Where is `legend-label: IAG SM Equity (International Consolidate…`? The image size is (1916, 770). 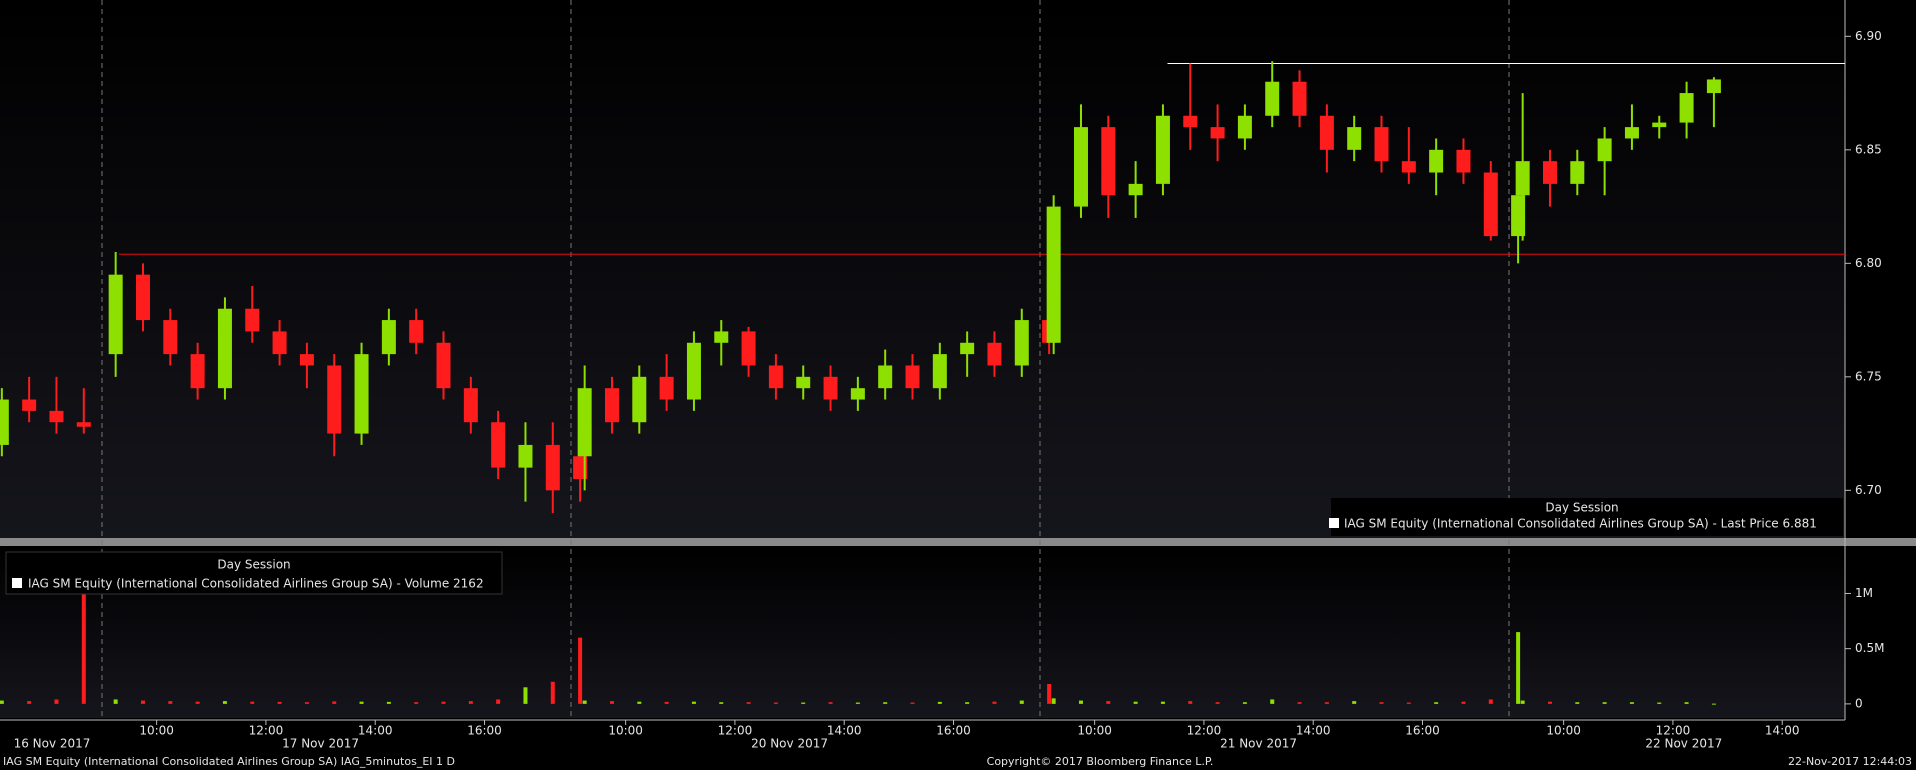
legend-label: IAG SM Equity (International Consolidate… is located at coordinates (256, 584).